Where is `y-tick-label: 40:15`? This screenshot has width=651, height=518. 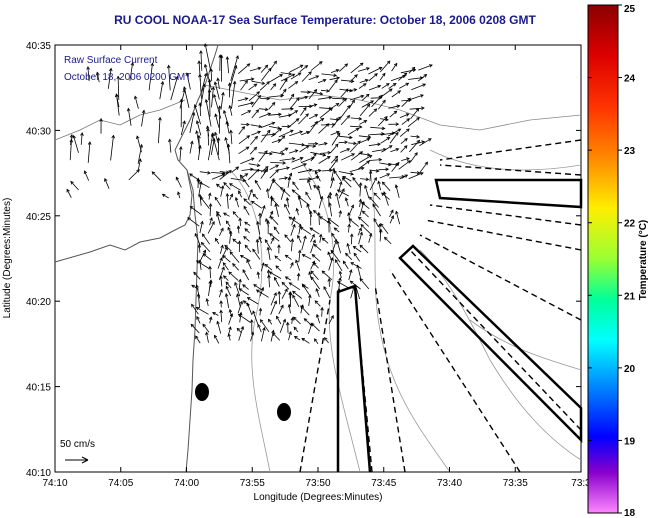
y-tick-label: 40:15 is located at coordinates (38, 388).